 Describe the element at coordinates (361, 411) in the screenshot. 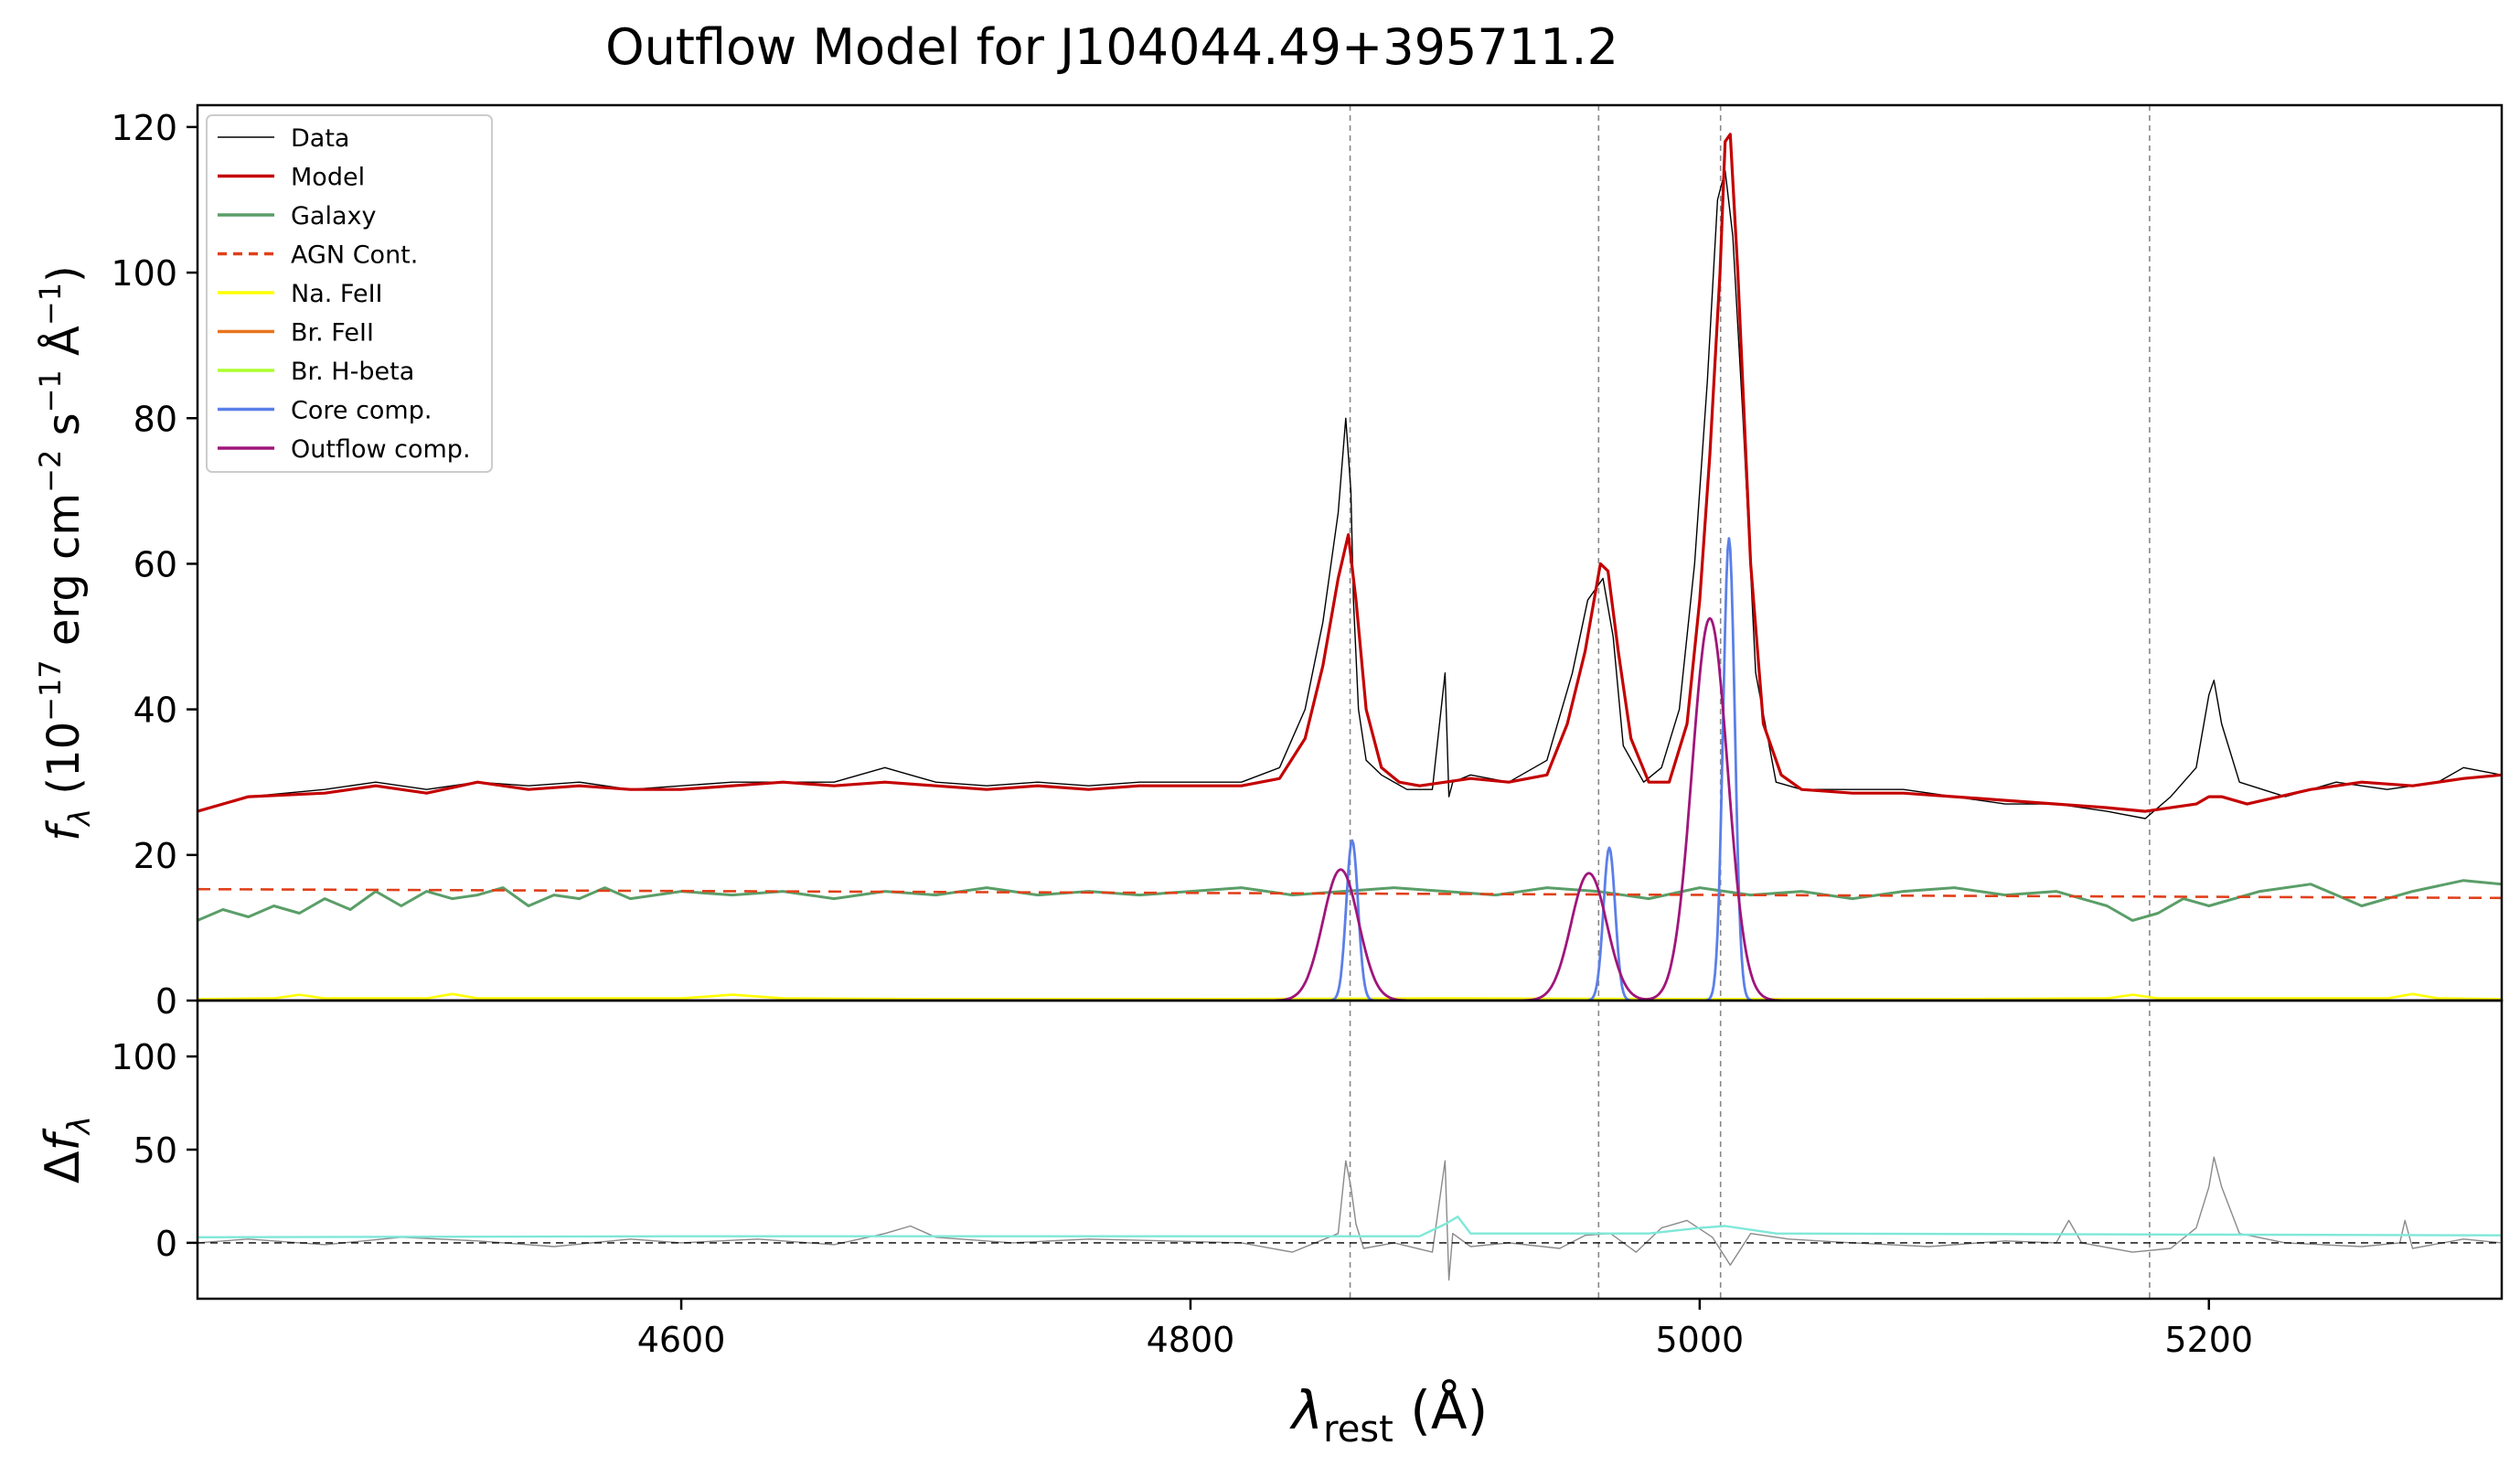

I see `legend-label-core-comp: Core comp.` at that location.